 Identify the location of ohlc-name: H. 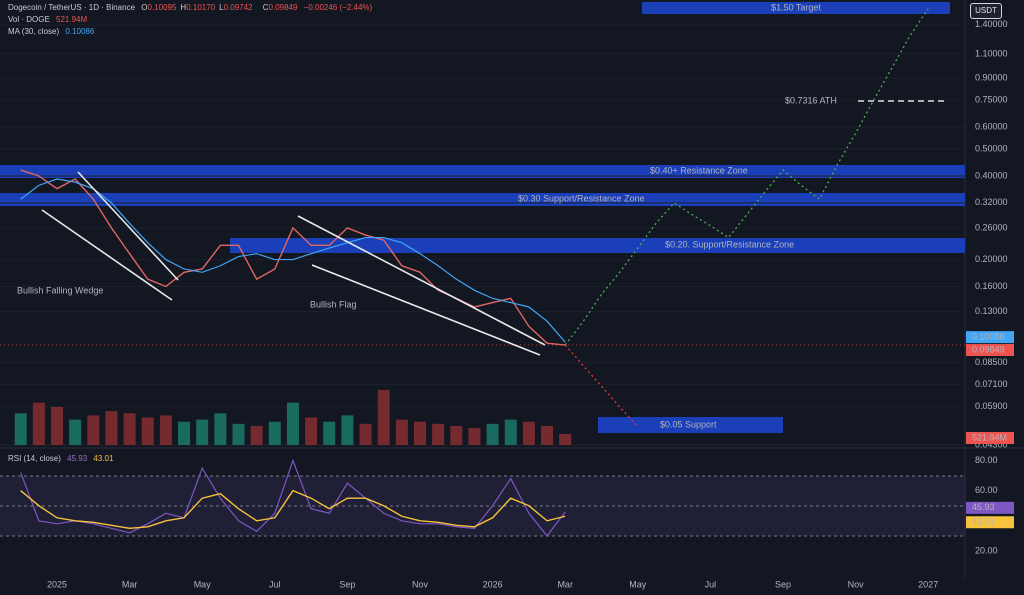
(183, 7).